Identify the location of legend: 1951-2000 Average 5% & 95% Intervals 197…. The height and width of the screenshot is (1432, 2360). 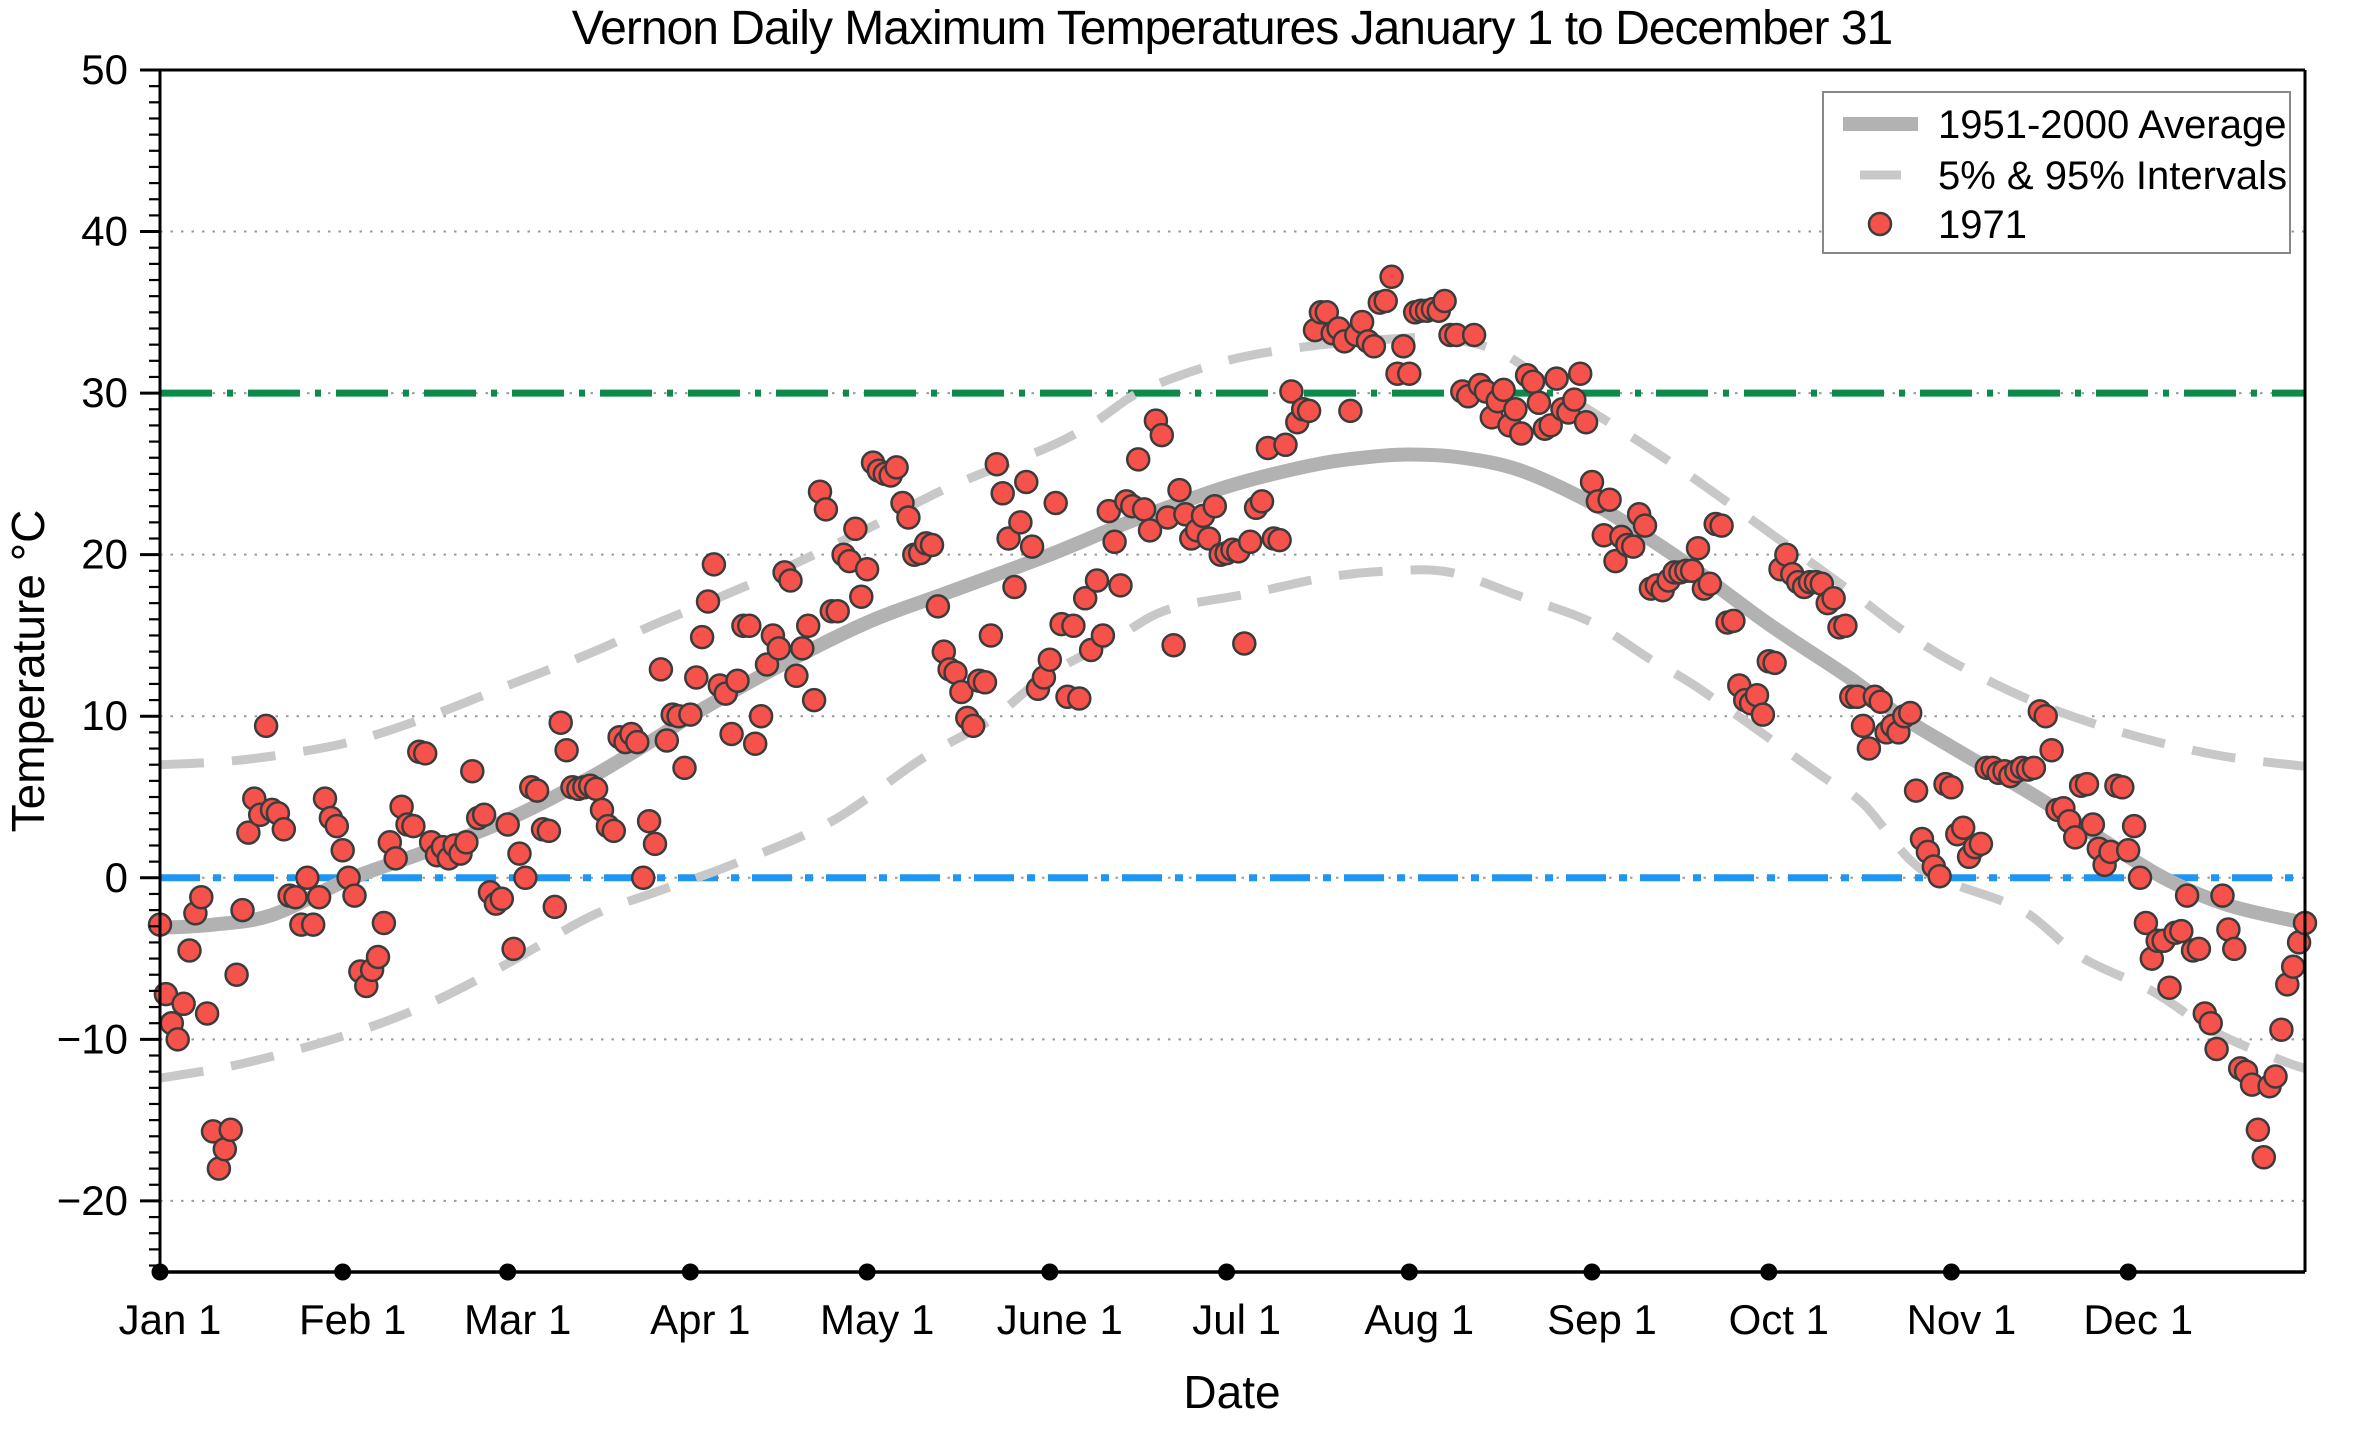
(2056, 172).